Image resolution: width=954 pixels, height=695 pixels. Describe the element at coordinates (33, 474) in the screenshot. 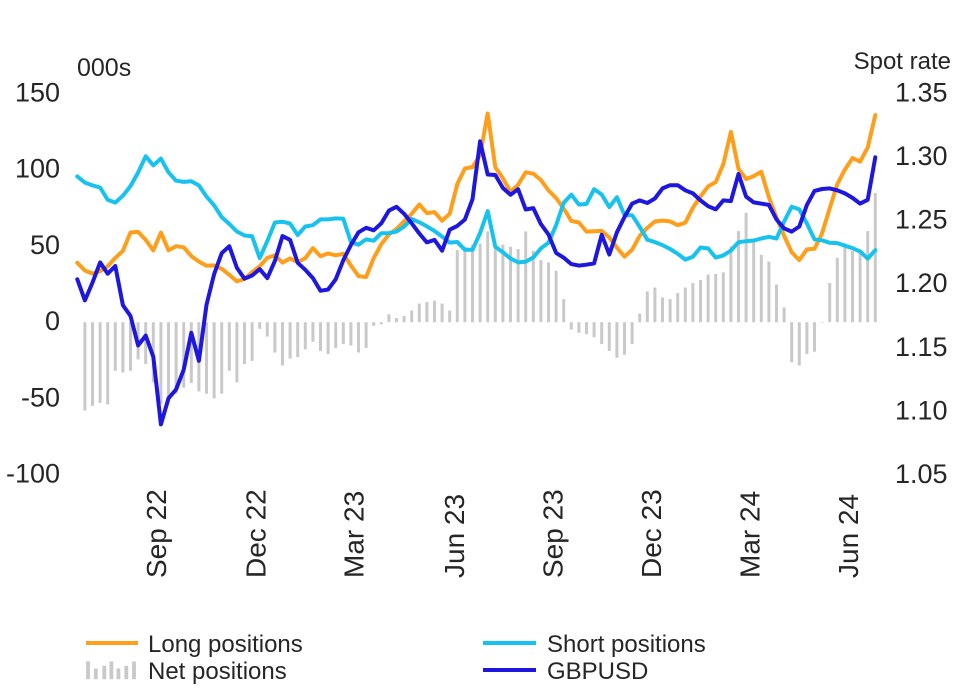

I see `svg-text: -100` at that location.